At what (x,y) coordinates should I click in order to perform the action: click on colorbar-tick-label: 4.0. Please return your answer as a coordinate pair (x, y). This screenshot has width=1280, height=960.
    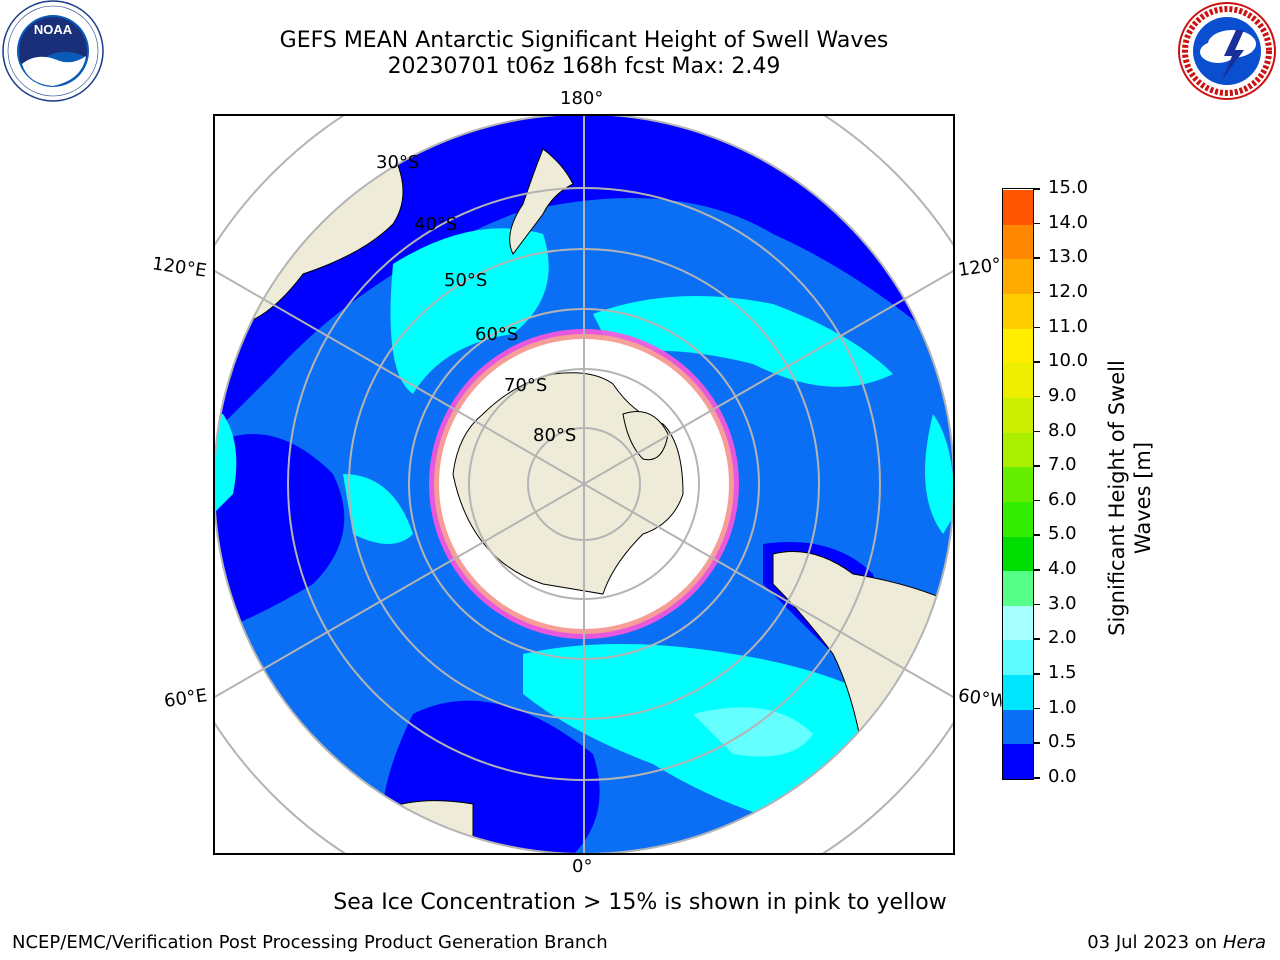
    Looking at the image, I should click on (1062, 569).